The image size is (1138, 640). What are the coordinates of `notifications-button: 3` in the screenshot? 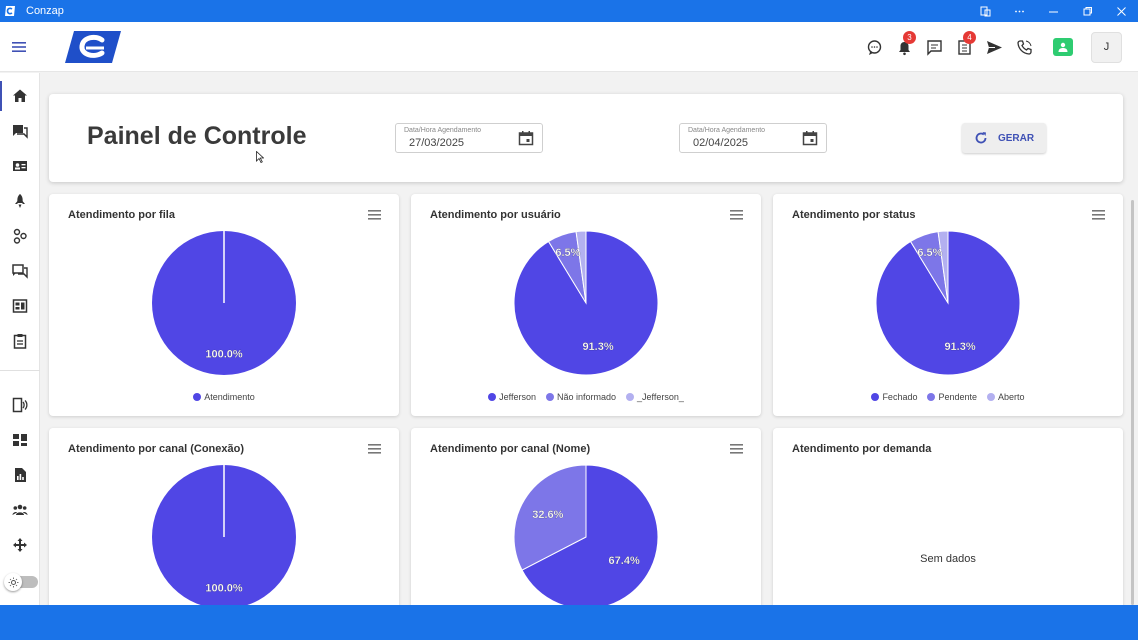 It's located at (904, 47).